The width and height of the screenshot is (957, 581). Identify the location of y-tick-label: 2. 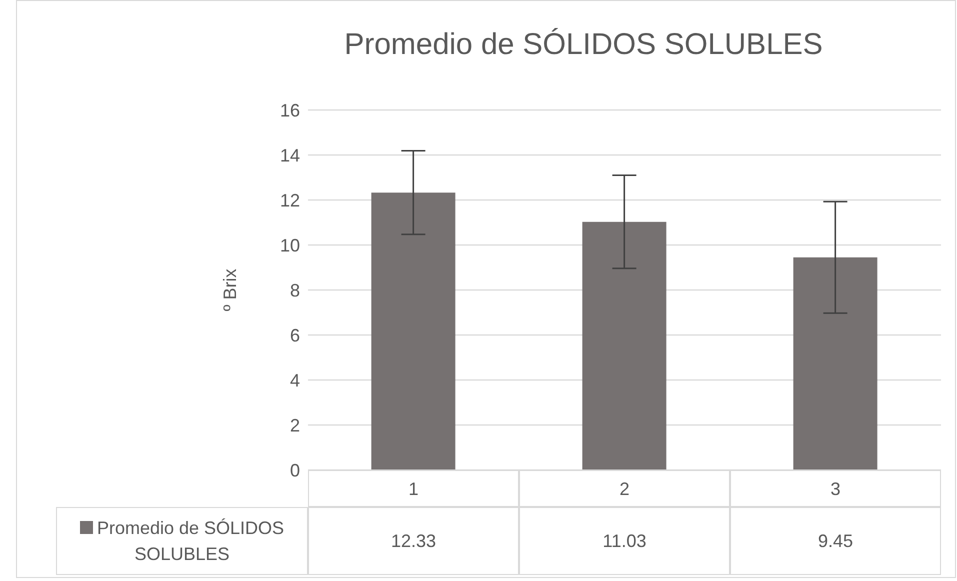
(295, 425).